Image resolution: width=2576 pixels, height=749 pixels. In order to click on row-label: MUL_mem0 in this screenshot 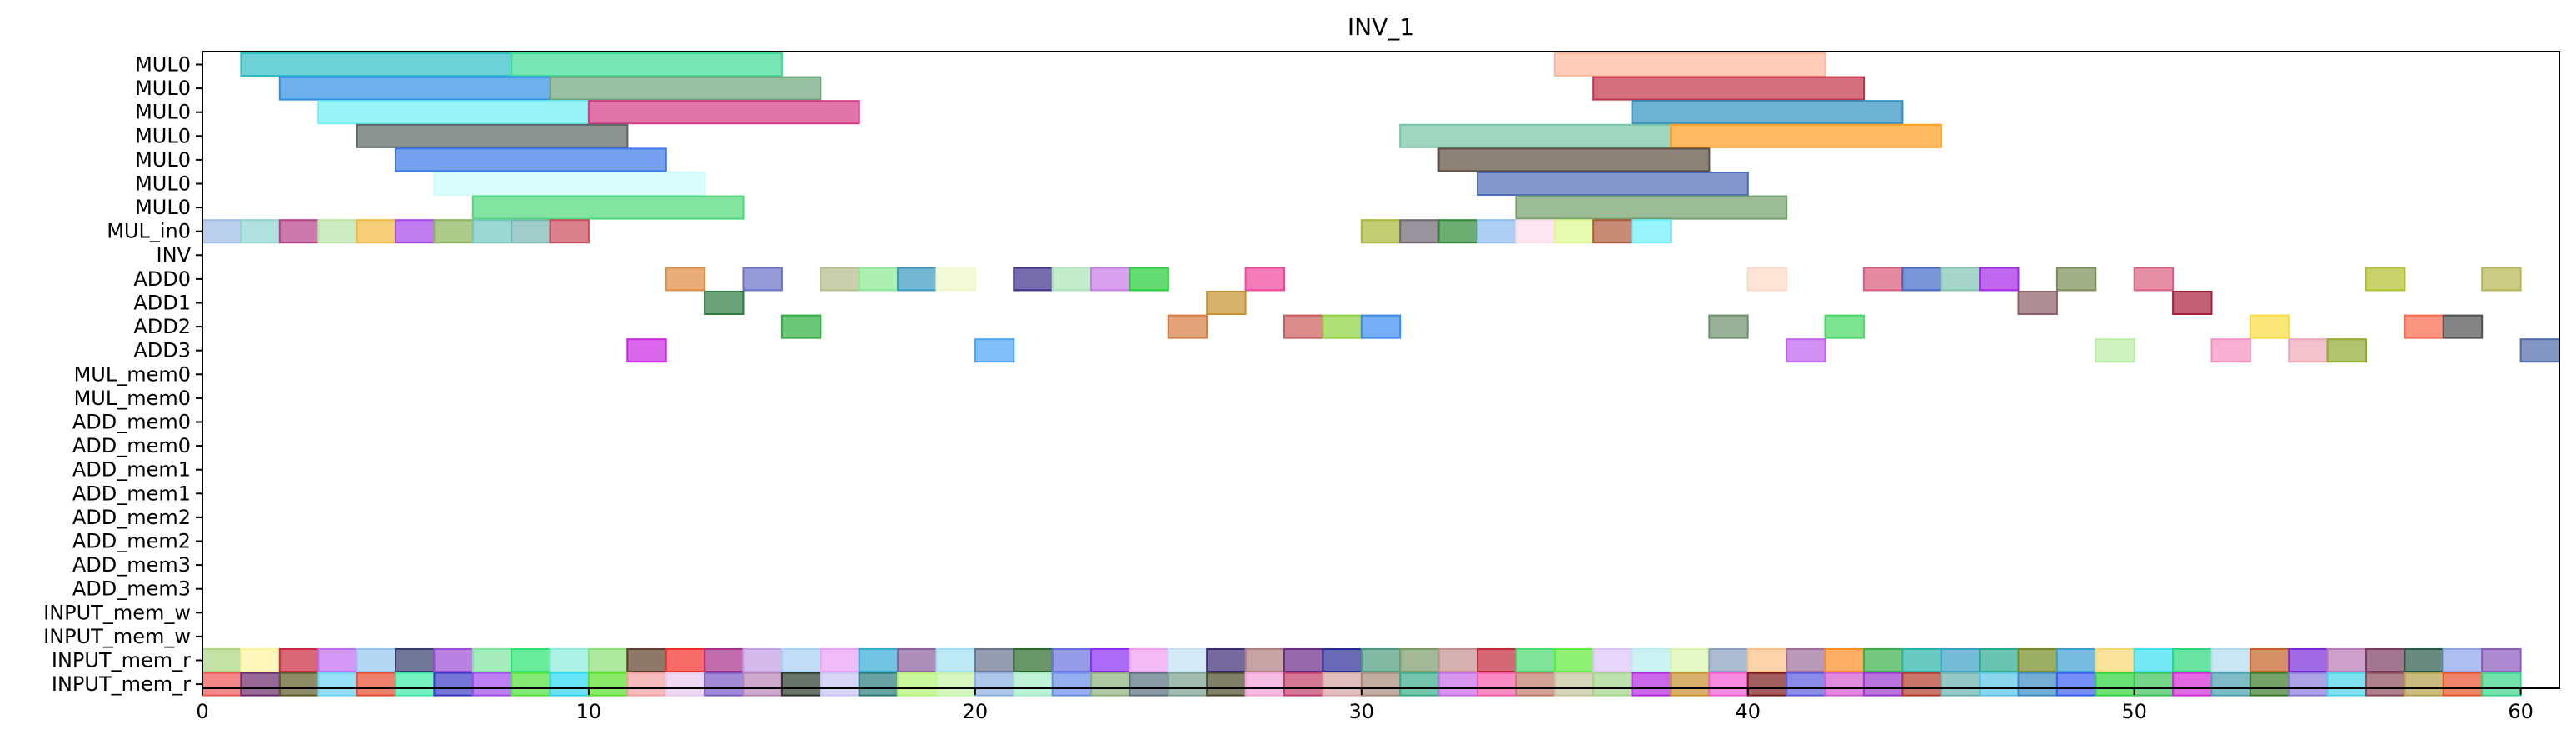, I will do `click(132, 398)`.